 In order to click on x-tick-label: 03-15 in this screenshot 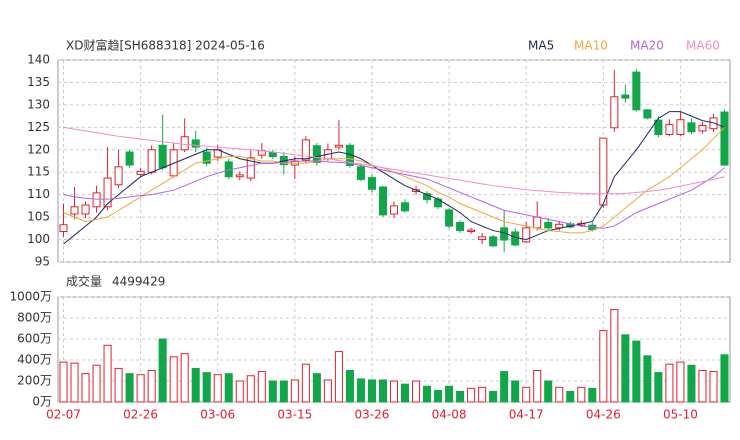, I will do `click(294, 415)`.